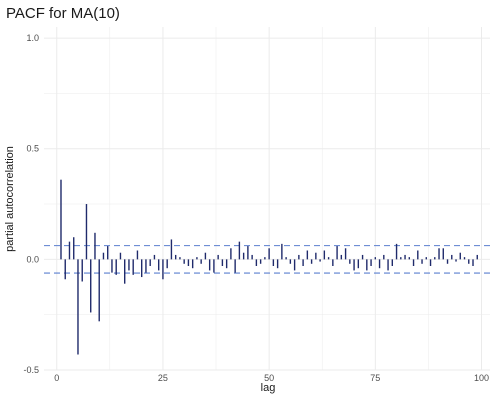  What do you see at coordinates (375, 378) in the screenshot?
I see `x-tick-label: 75` at bounding box center [375, 378].